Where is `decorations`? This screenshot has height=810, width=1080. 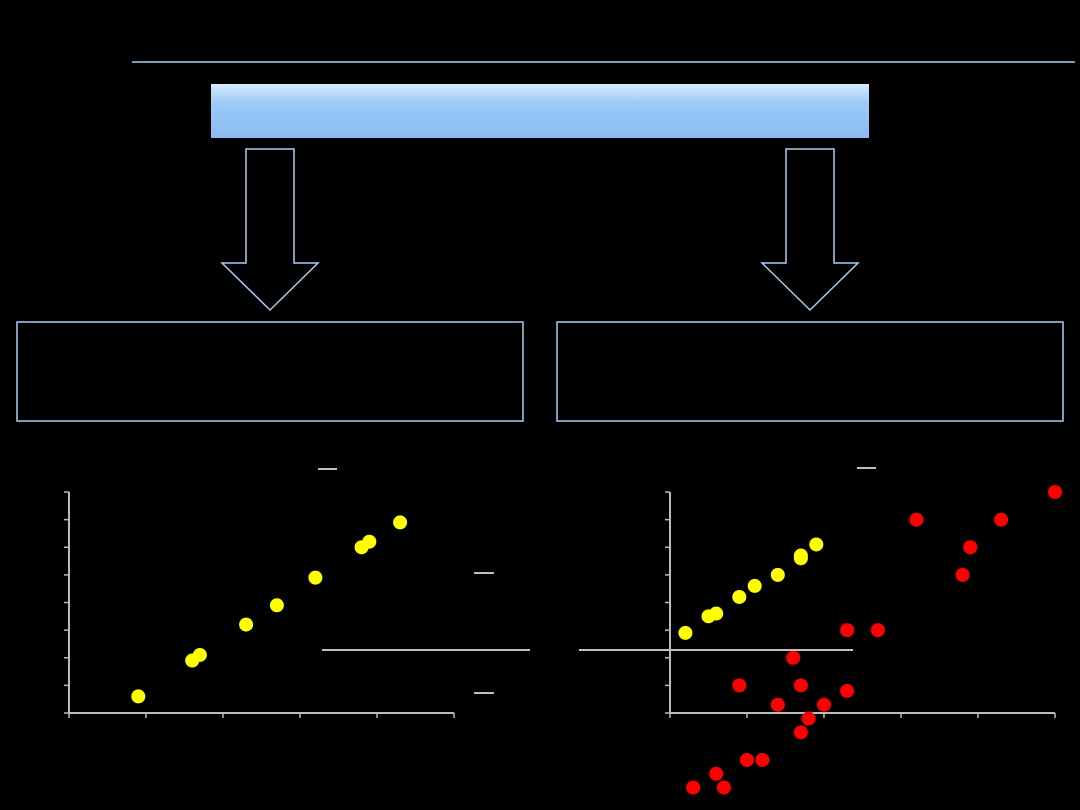 decorations is located at coordinates (597, 580).